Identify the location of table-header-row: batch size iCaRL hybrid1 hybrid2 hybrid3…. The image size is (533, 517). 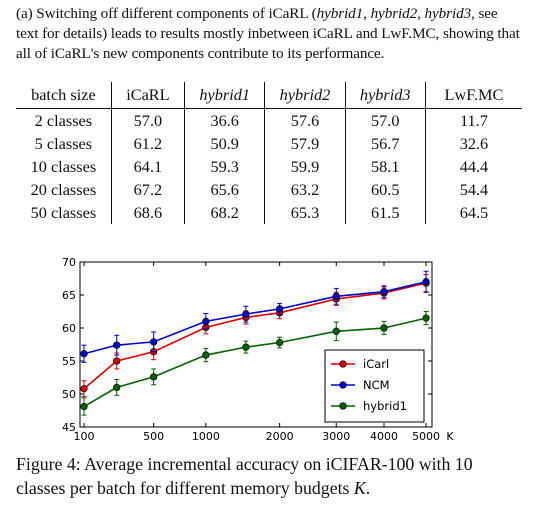
(269, 95).